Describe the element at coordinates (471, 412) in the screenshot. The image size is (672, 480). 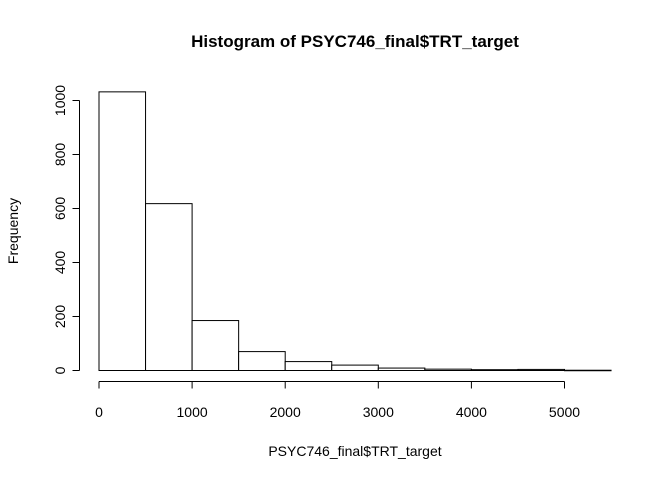
I see `x-tick-label-4: 4000` at that location.